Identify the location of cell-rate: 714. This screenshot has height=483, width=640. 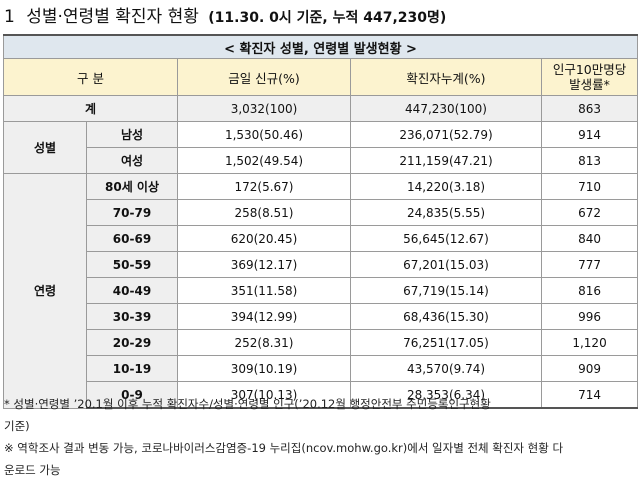
(589, 395).